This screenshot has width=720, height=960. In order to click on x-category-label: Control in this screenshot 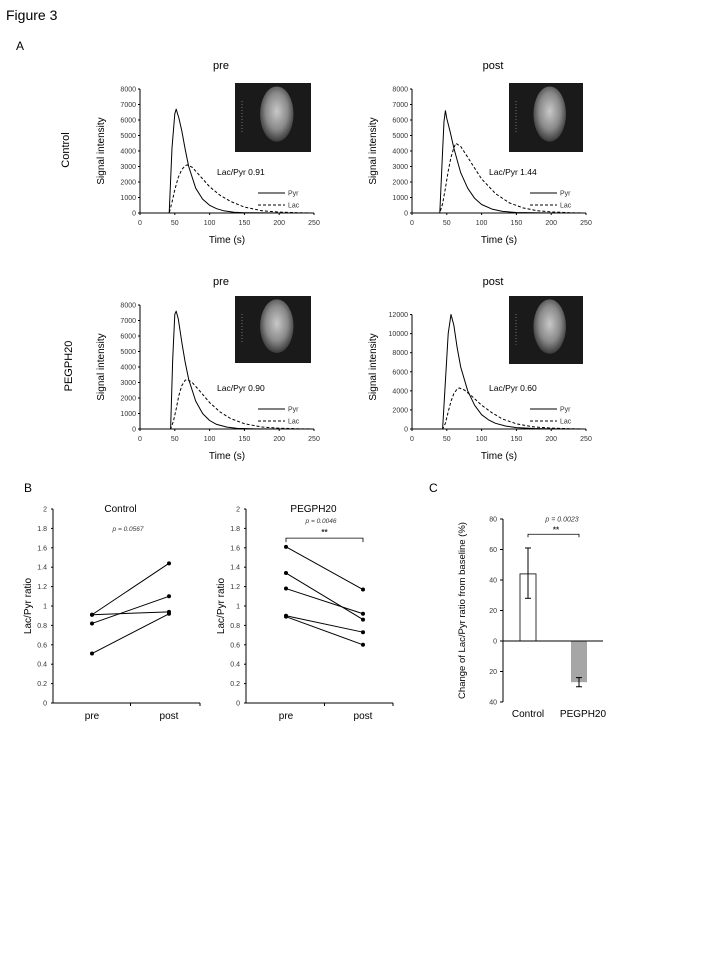, I will do `click(528, 714)`.